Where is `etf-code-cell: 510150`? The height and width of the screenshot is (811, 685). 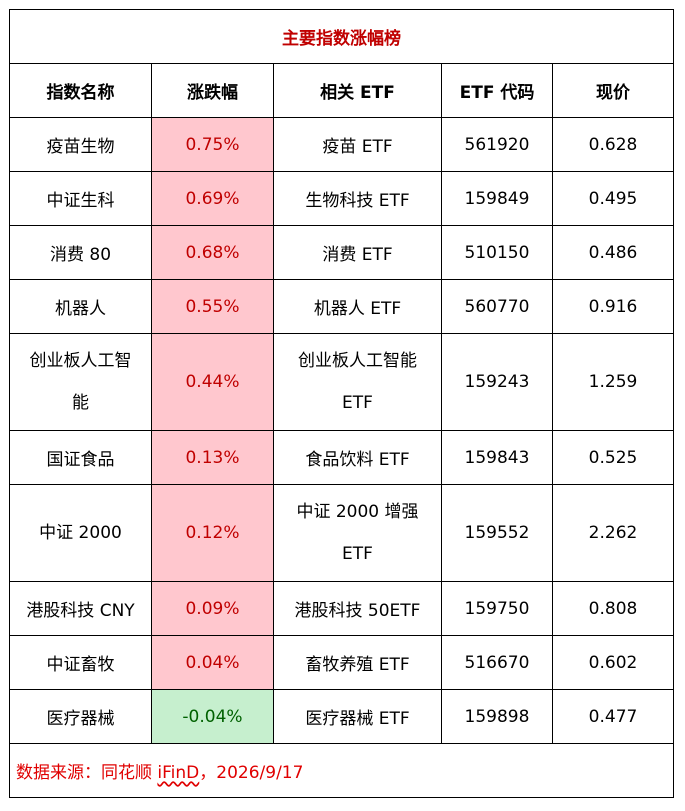
etf-code-cell: 510150 is located at coordinates (497, 252).